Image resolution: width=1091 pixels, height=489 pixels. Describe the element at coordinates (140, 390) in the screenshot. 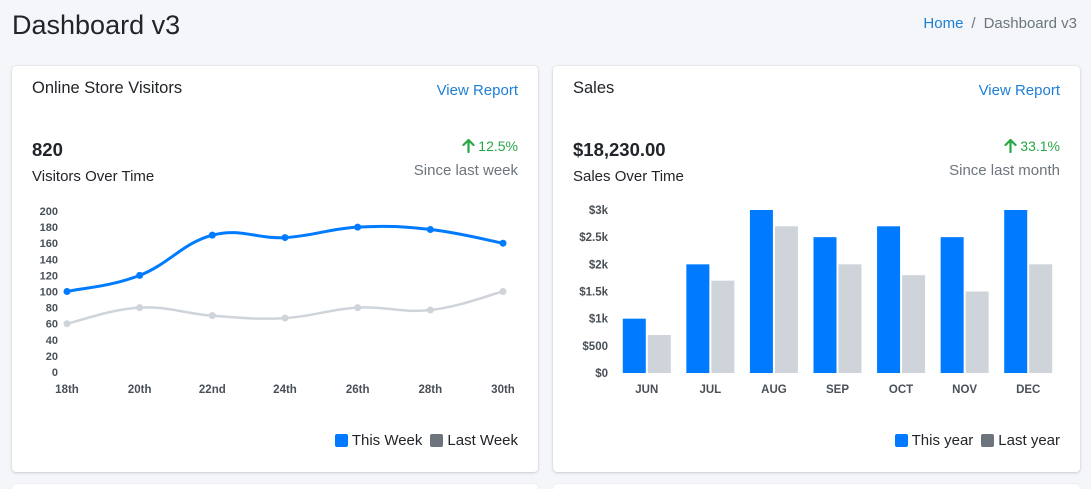

I see `x-tick-label: 20th` at that location.